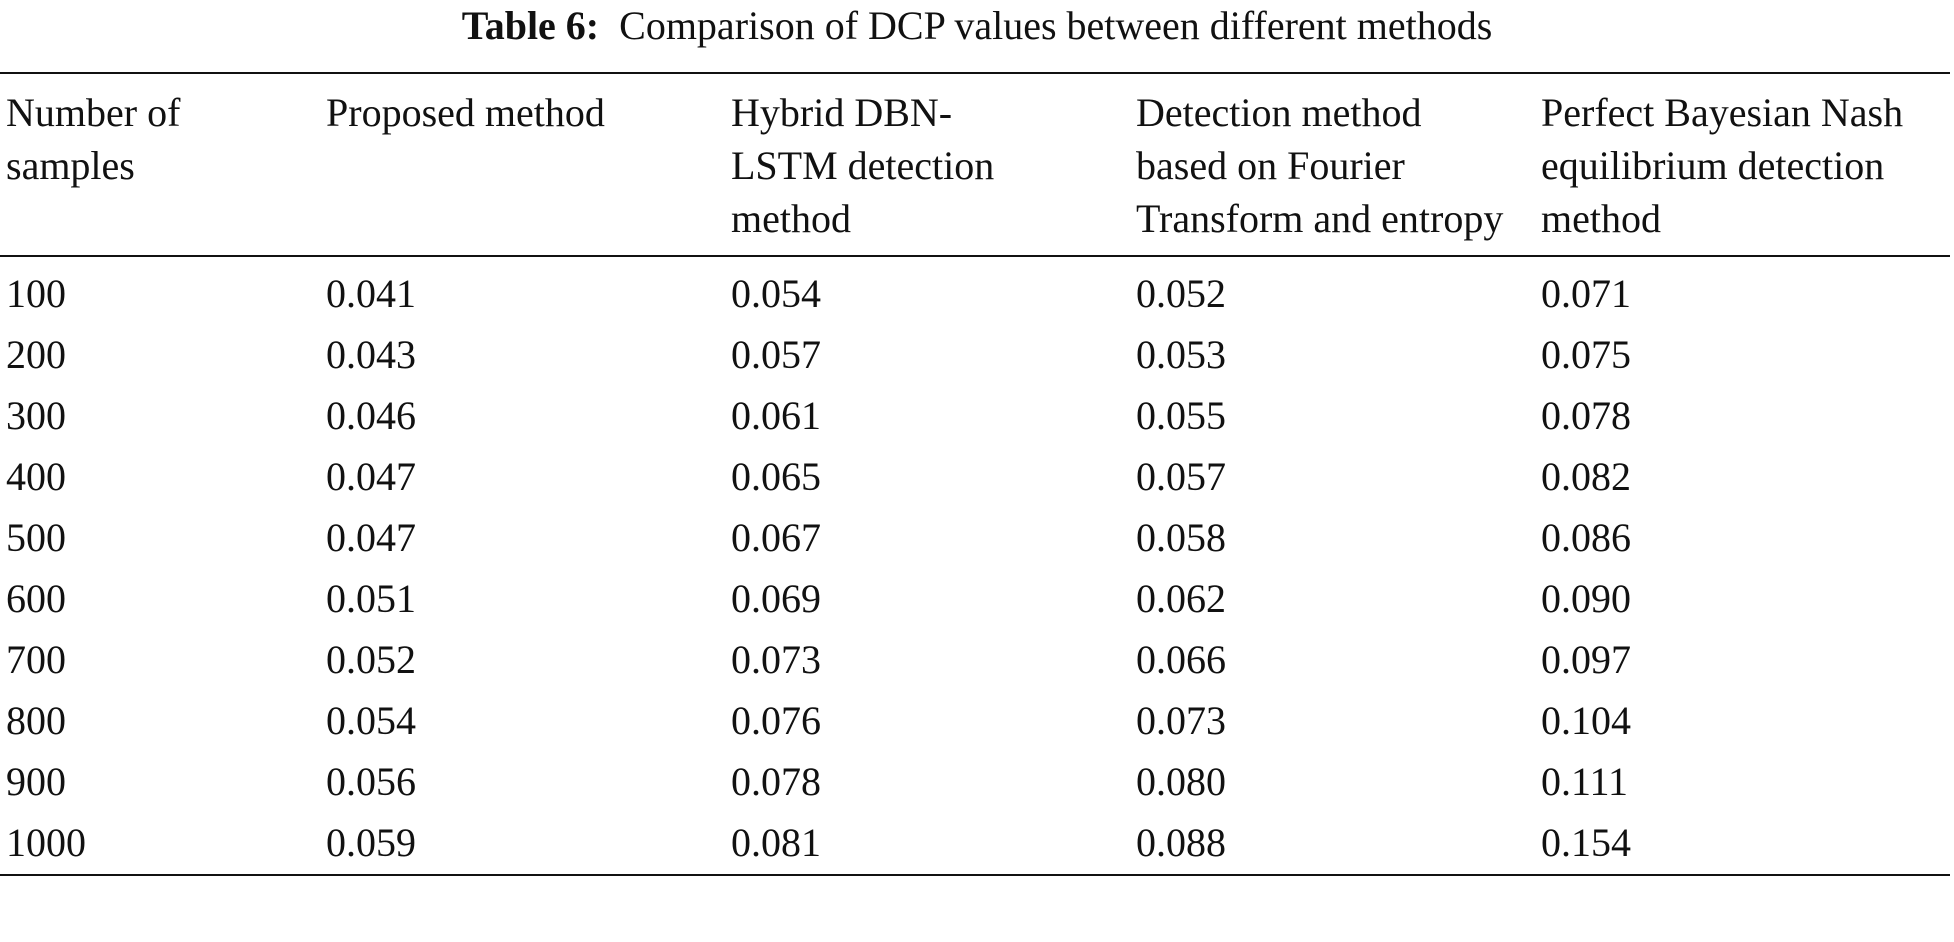 This screenshot has height=942, width=1954. I want to click on table-row: 400 0.047 0.065 0.057 0.082, so click(975, 475).